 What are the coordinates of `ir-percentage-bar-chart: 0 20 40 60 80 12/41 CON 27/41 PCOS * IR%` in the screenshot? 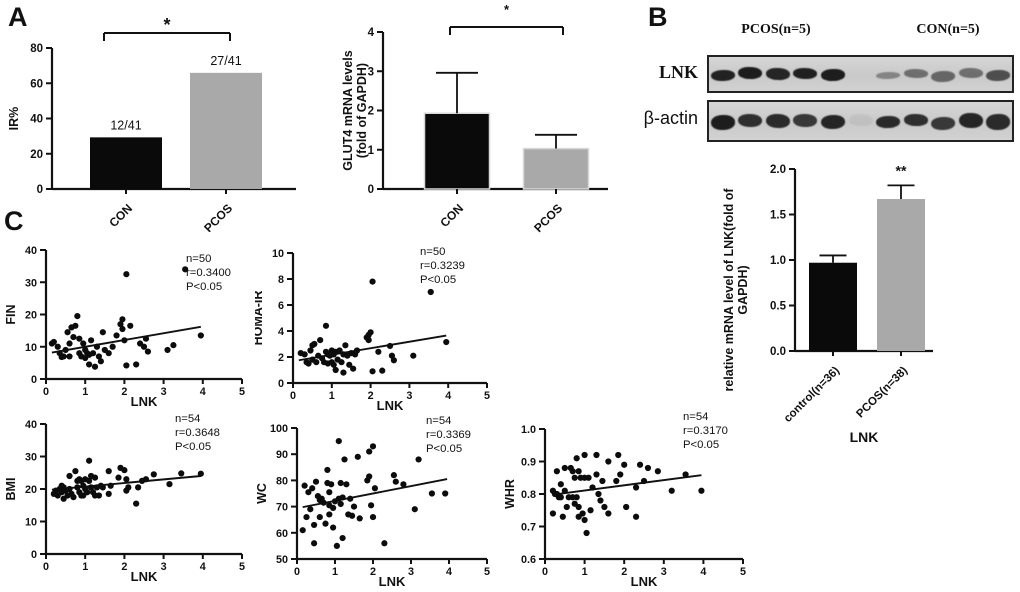 It's located at (161, 125).